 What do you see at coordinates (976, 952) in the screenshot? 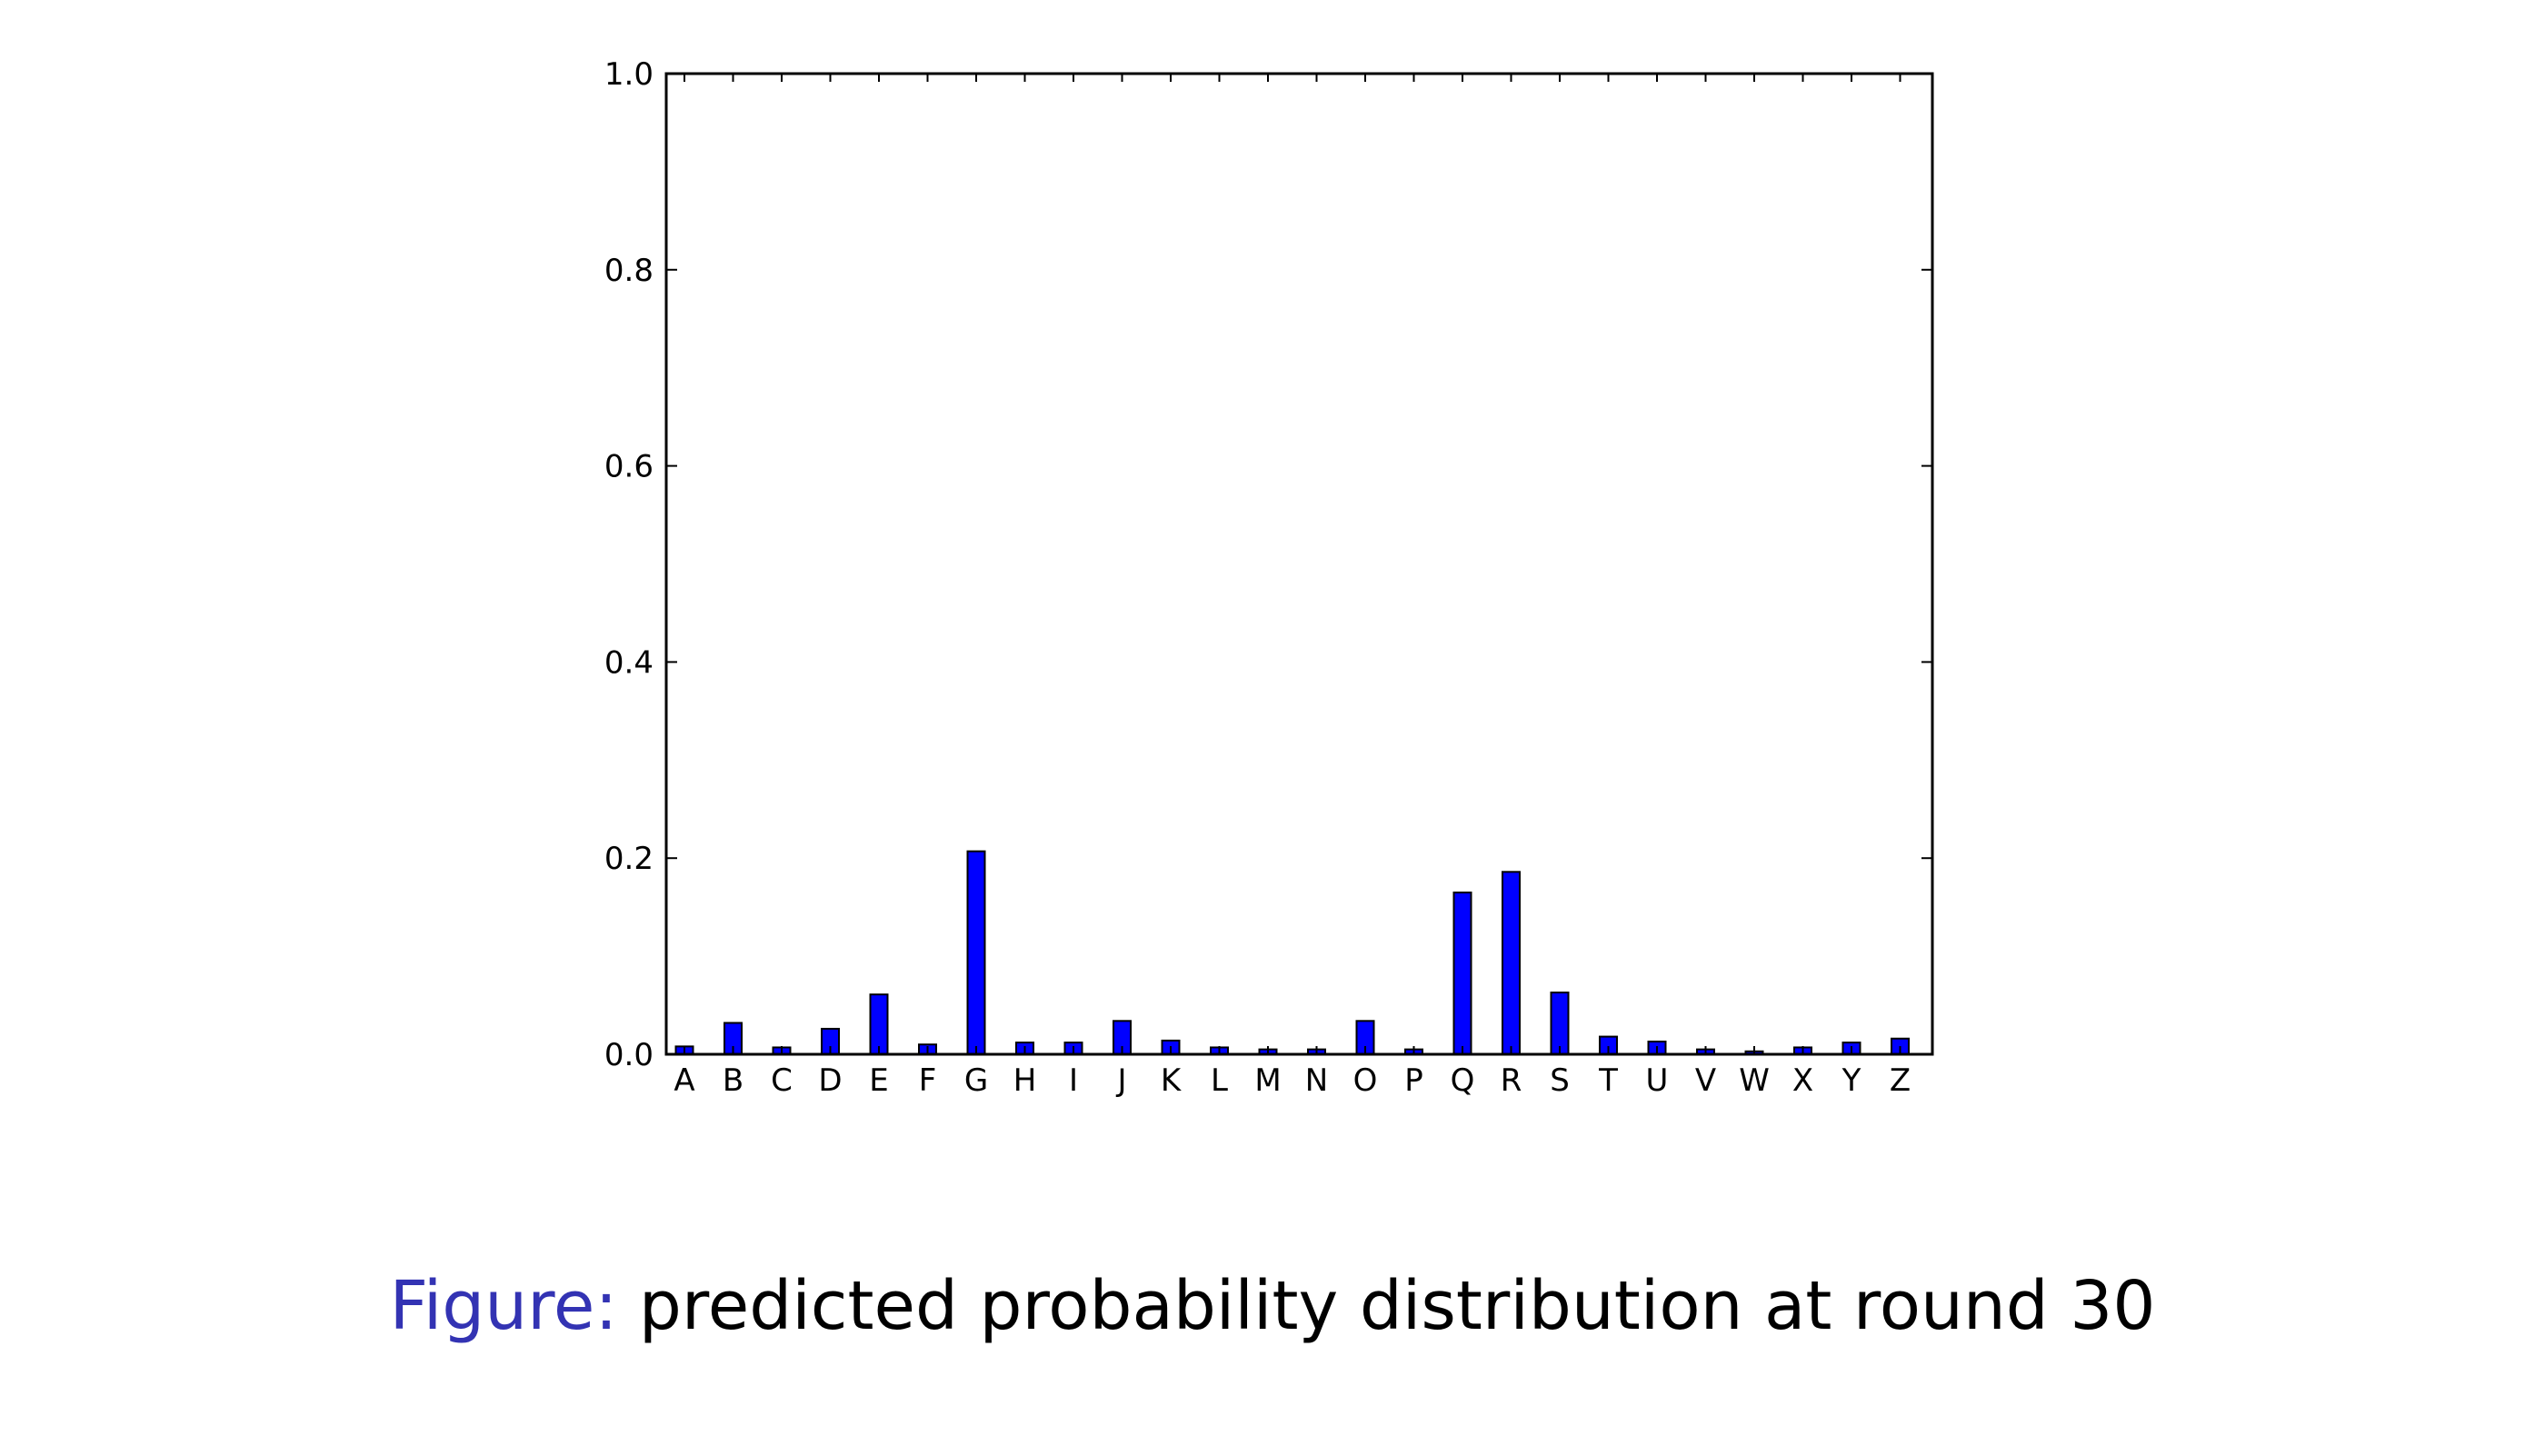
I see `bar-g` at bounding box center [976, 952].